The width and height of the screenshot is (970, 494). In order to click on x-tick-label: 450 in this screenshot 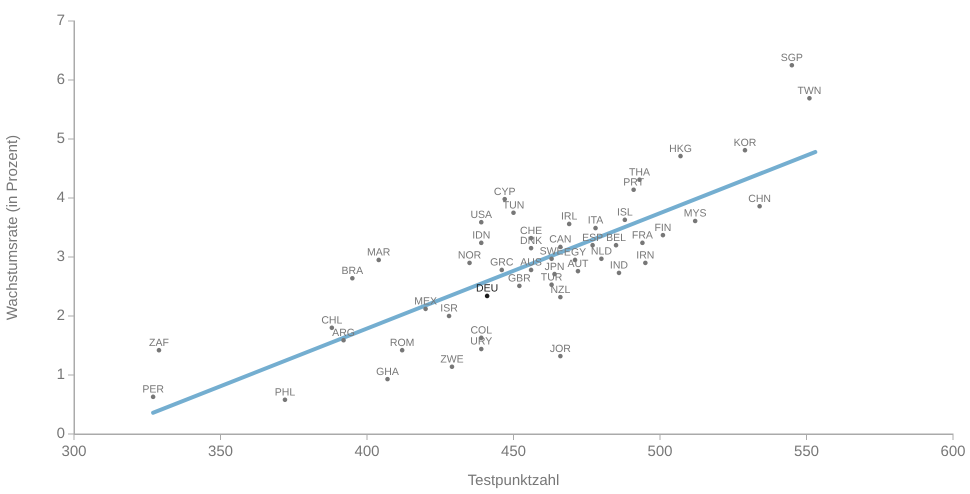, I will do `click(513, 451)`.